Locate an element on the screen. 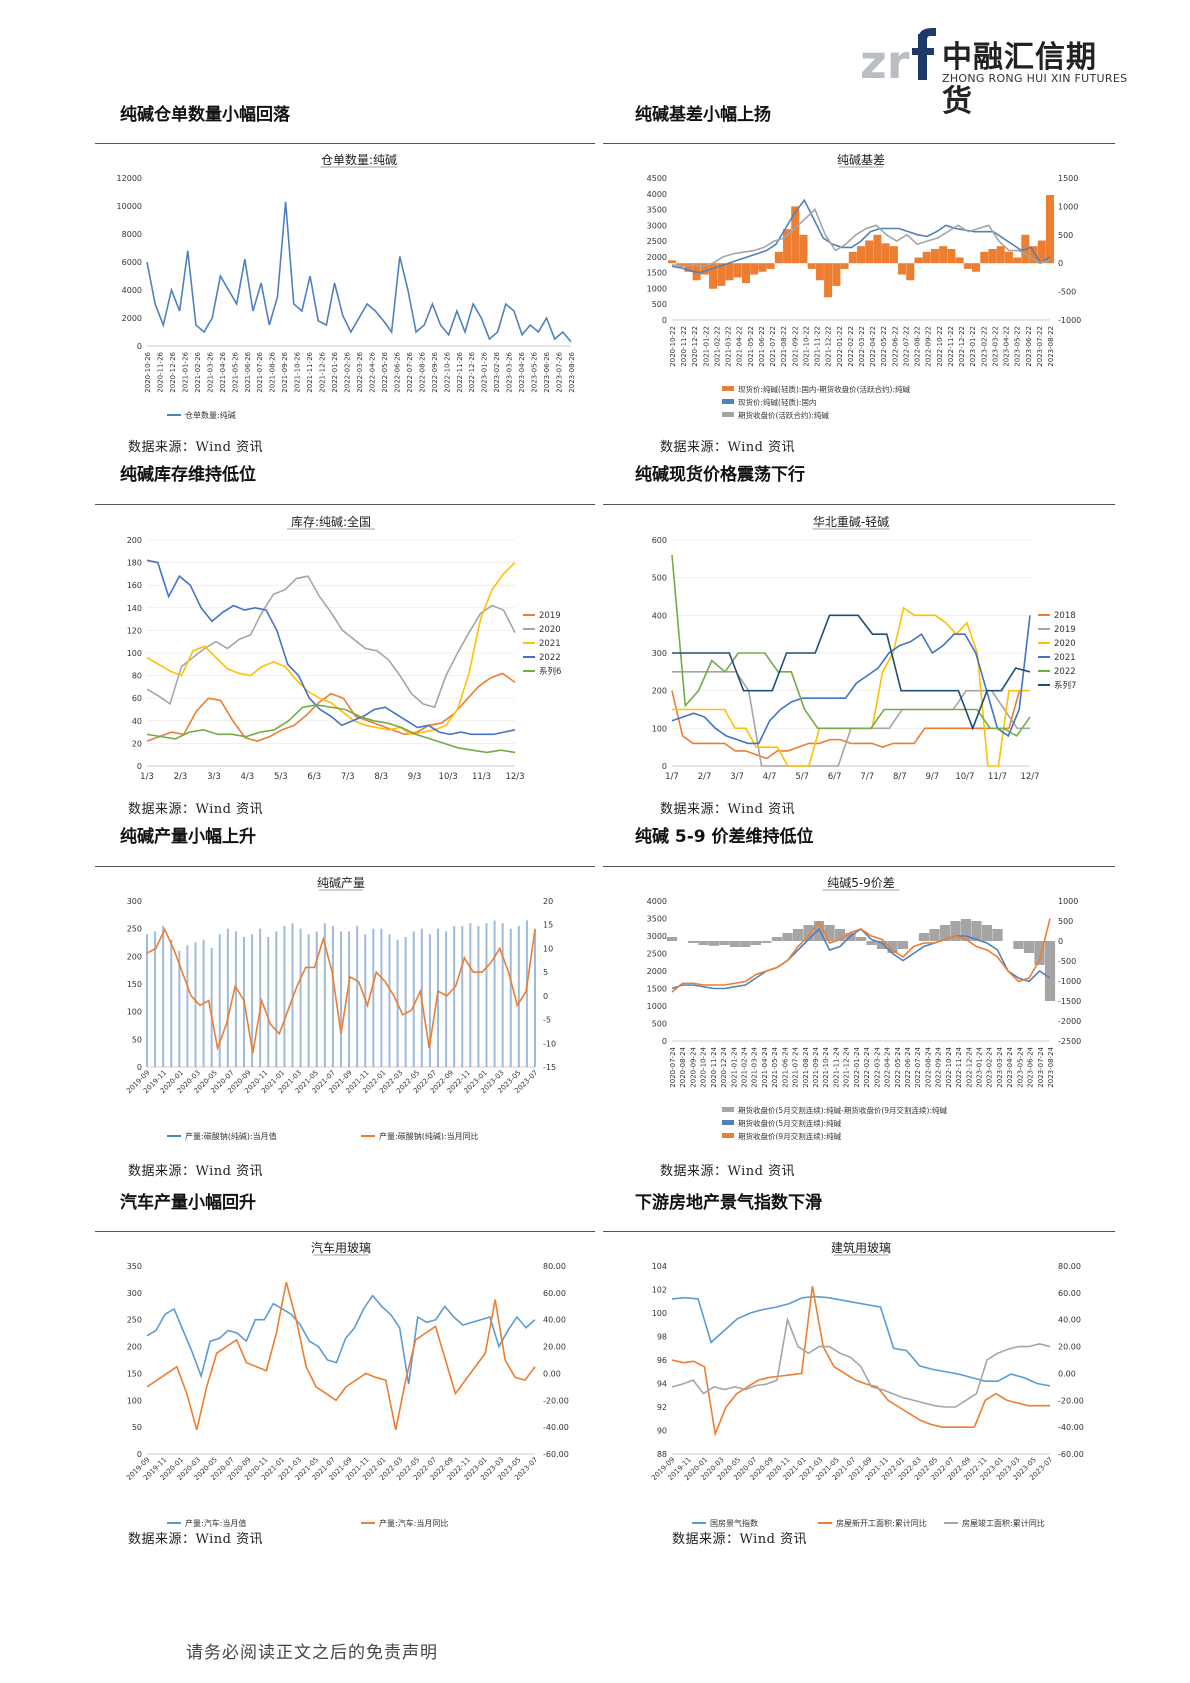  section-rule is located at coordinates (345, 866).